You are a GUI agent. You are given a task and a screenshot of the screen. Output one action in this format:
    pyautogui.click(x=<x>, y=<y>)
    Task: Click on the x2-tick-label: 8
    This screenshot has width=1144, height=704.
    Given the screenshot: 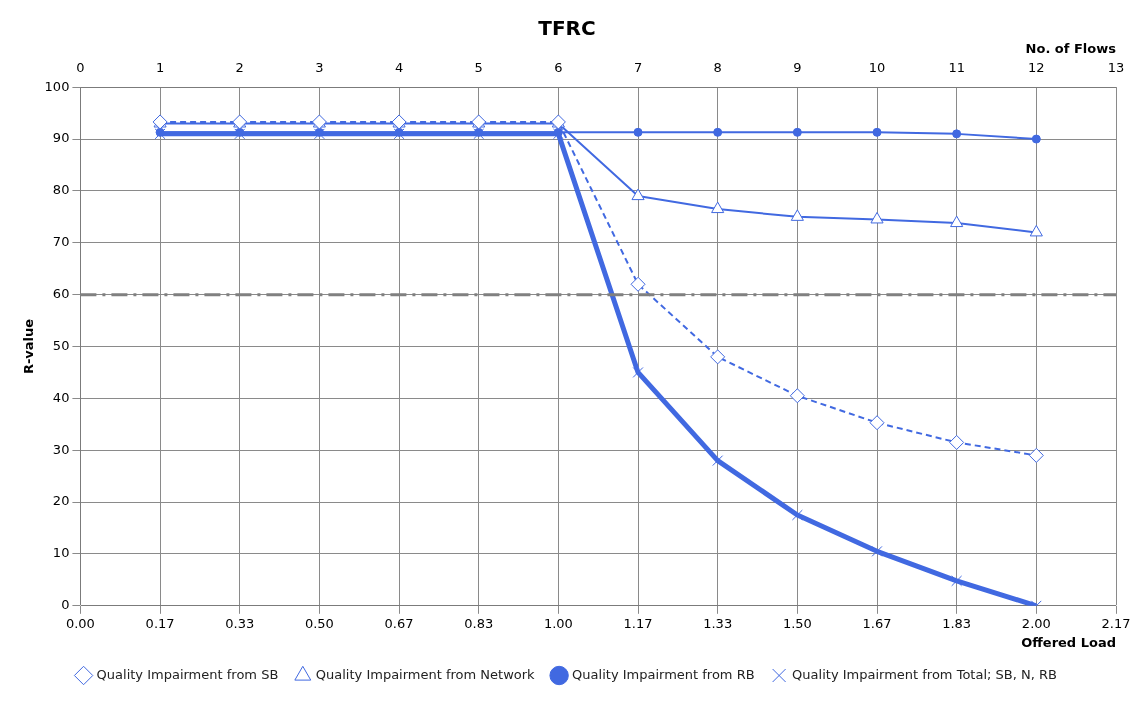 What is the action you would take?
    pyautogui.click(x=717, y=67)
    